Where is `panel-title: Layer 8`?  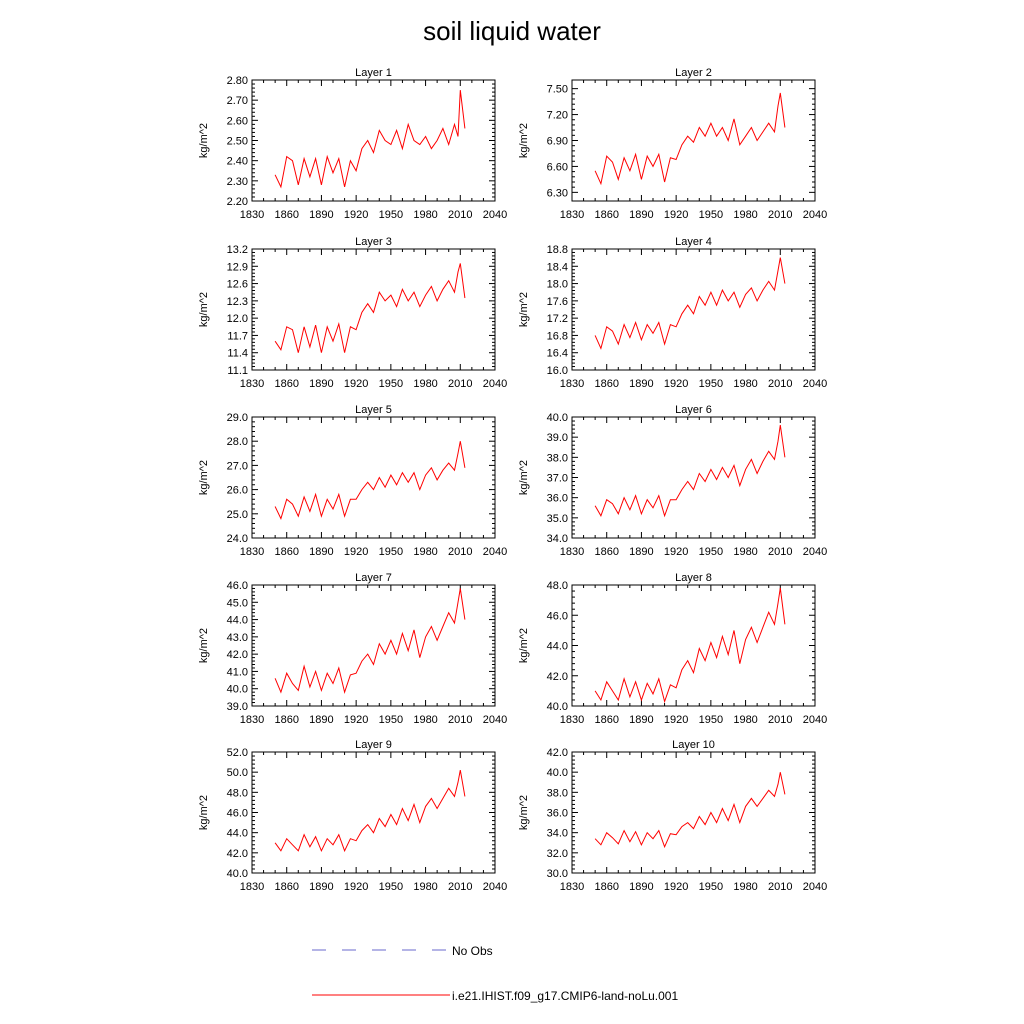 panel-title: Layer 8 is located at coordinates (693, 578).